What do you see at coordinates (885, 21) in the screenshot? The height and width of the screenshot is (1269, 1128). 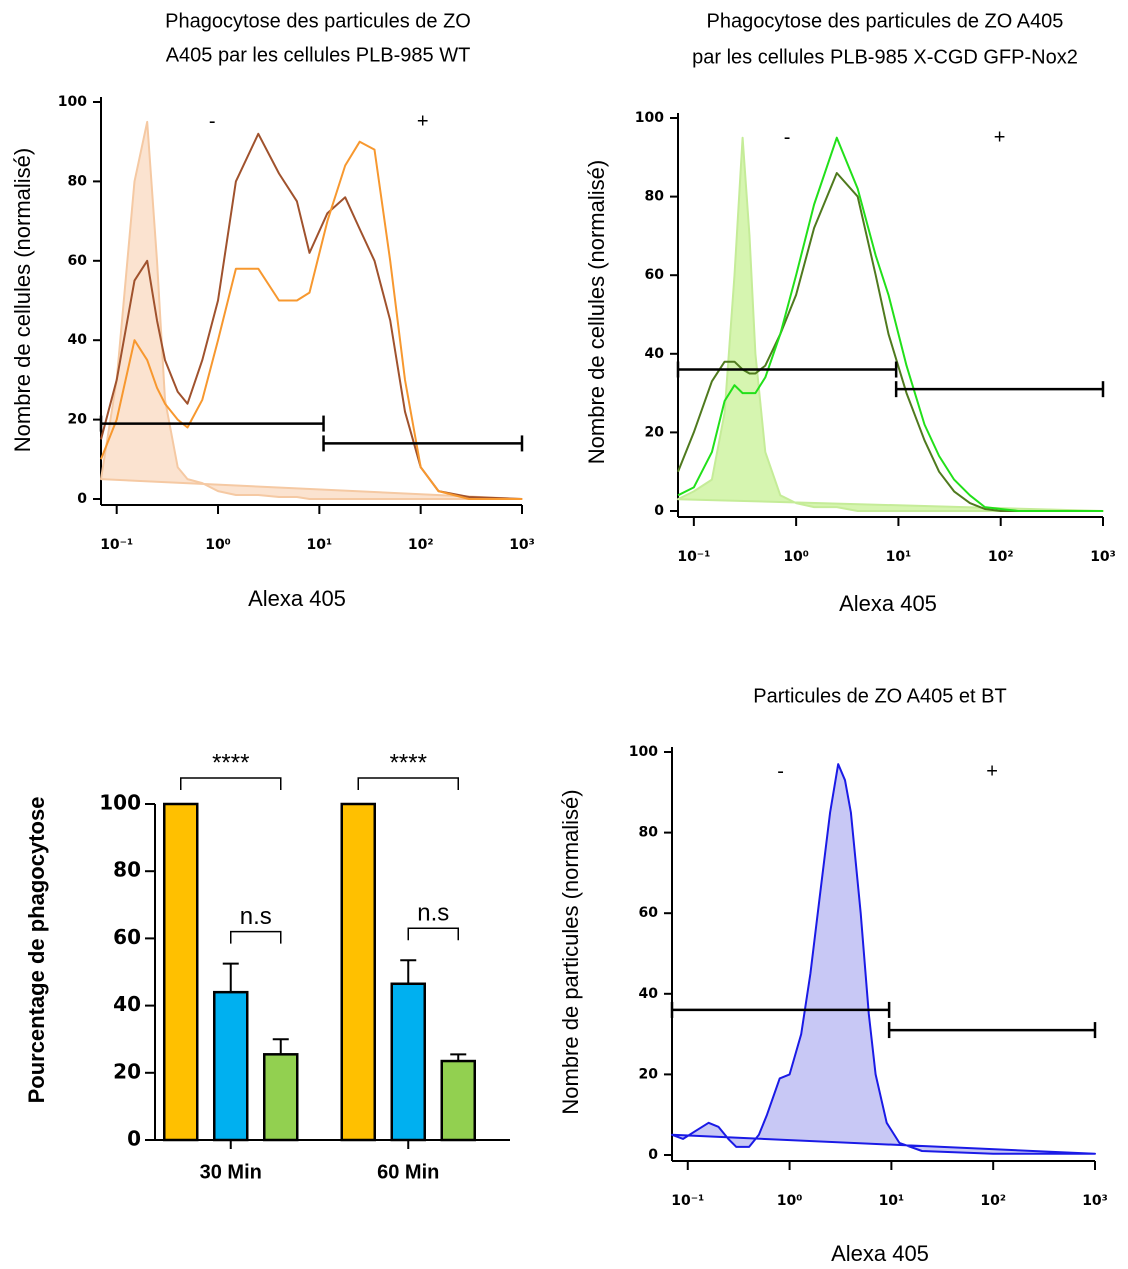 I see `chart-title: Phagocytose des particules de ZO A405` at bounding box center [885, 21].